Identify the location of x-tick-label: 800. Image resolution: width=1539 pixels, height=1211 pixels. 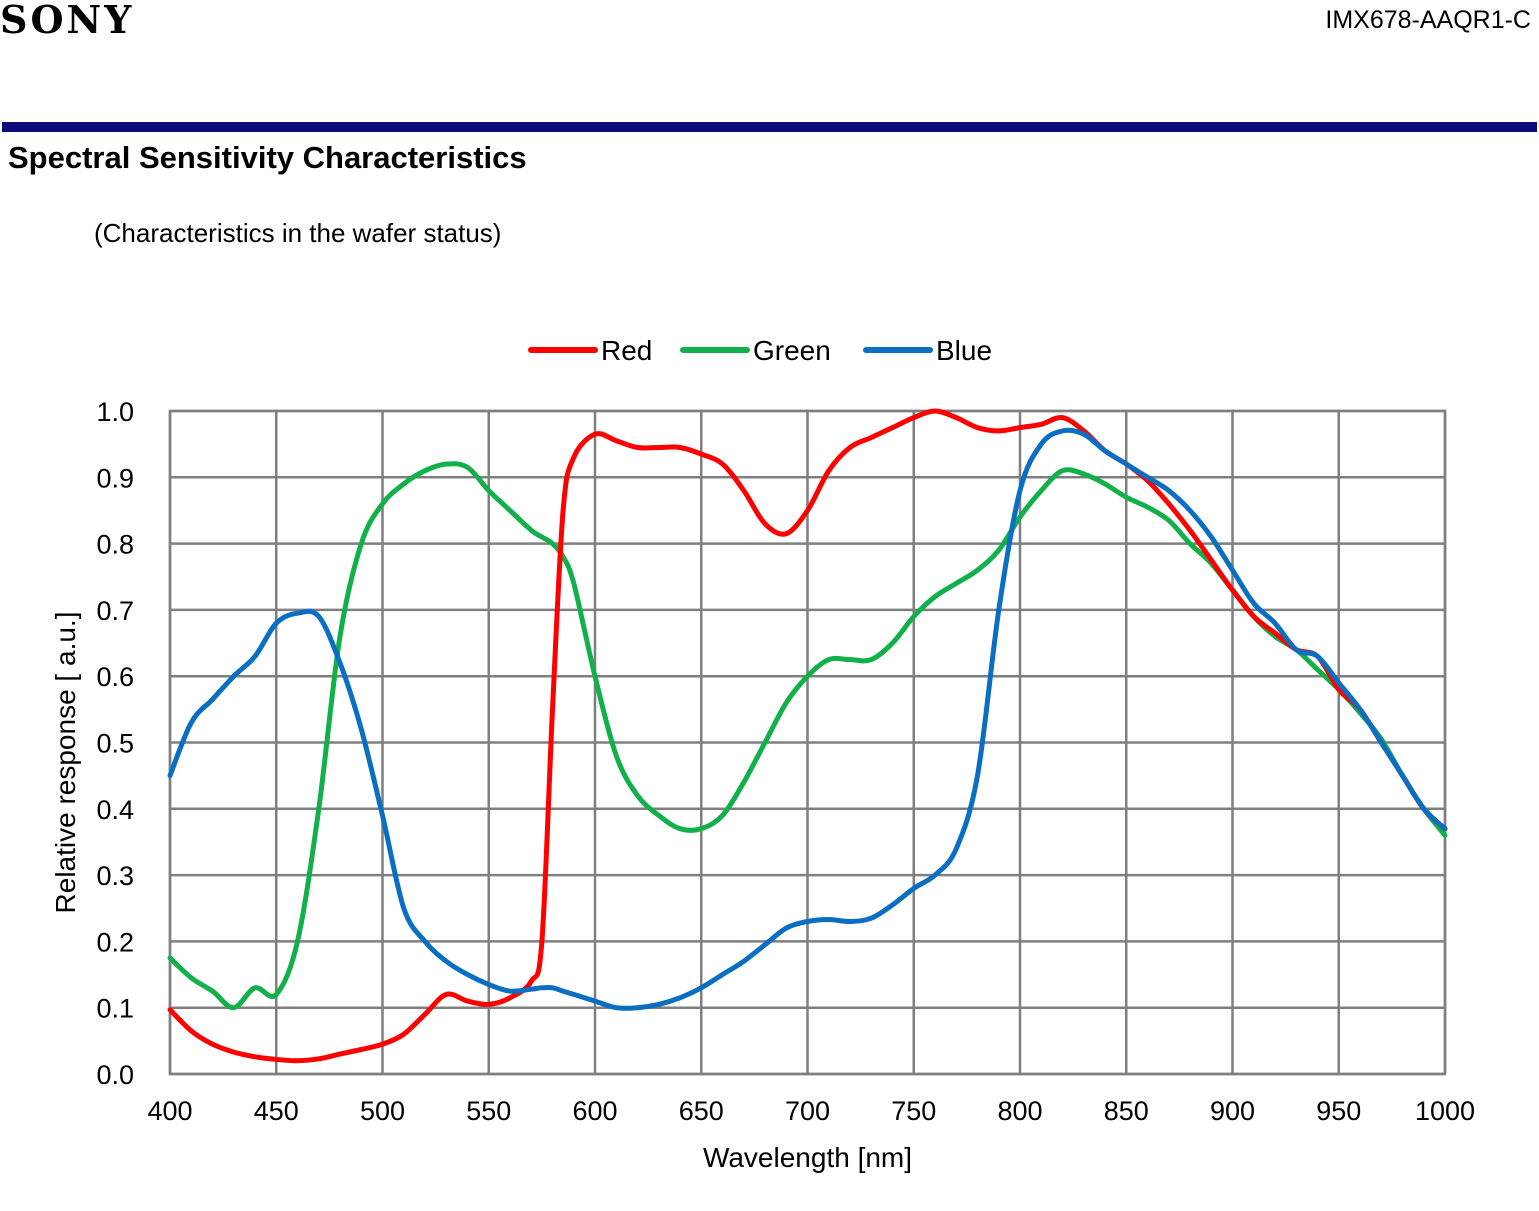
(1019, 1111).